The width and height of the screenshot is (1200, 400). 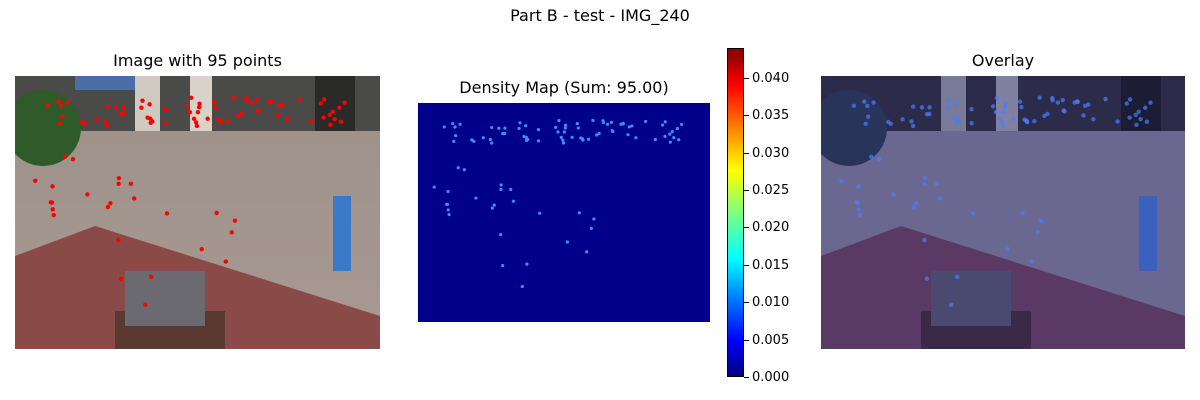 What do you see at coordinates (564, 212) in the screenshot?
I see `density-map` at bounding box center [564, 212].